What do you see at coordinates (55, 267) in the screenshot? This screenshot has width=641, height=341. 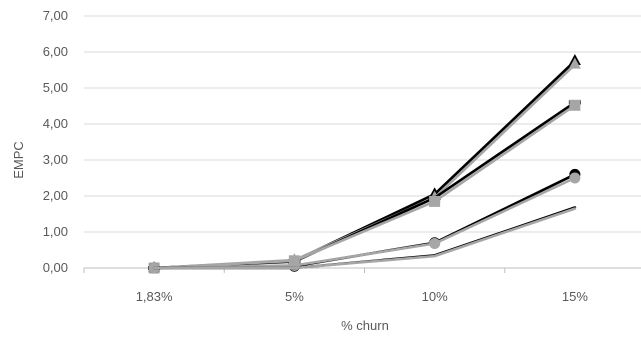 I see `y-tick-label: 0,00` at bounding box center [55, 267].